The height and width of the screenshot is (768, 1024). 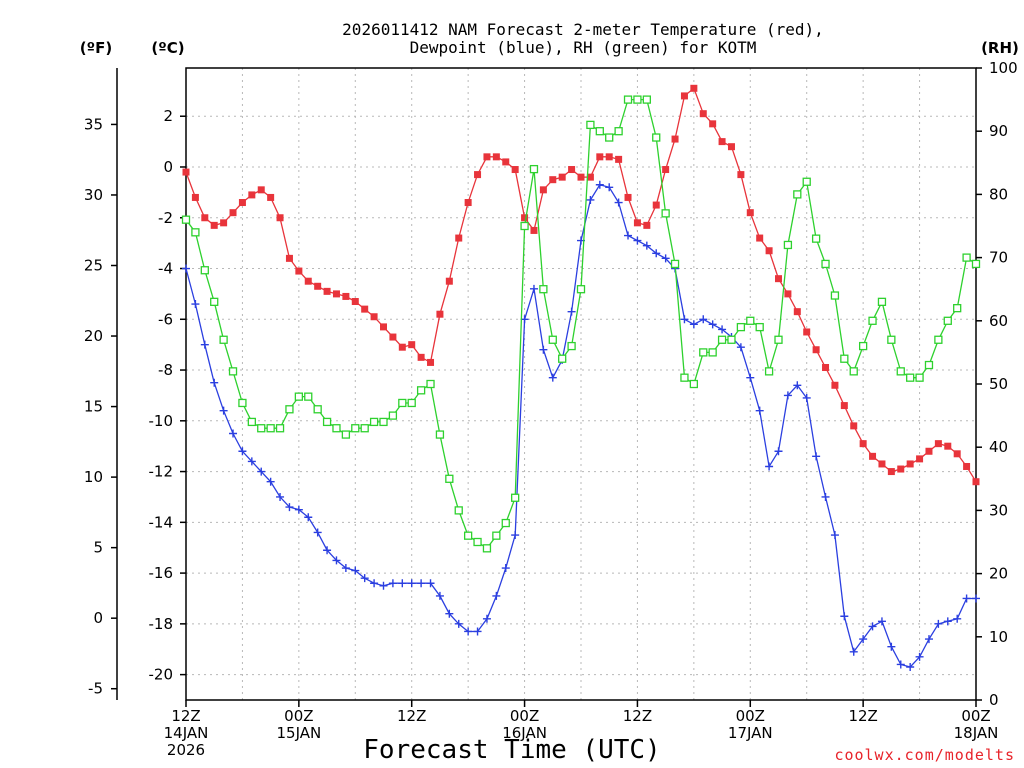 I want to click on x-tick-label: 18JAN, so click(x=976, y=733).